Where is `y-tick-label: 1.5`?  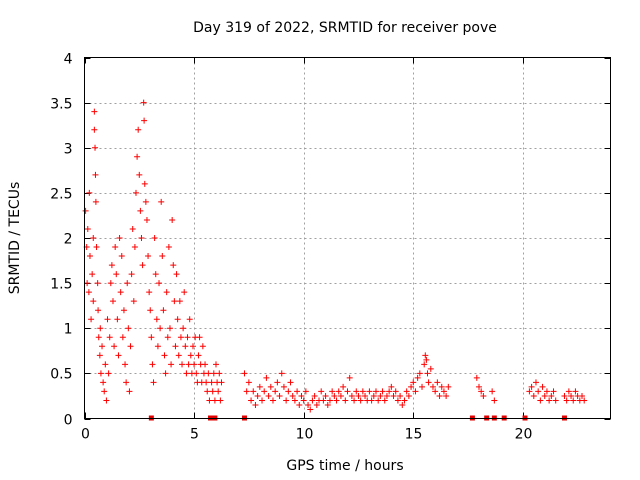 y-tick-label: 1.5 is located at coordinates (61, 285).